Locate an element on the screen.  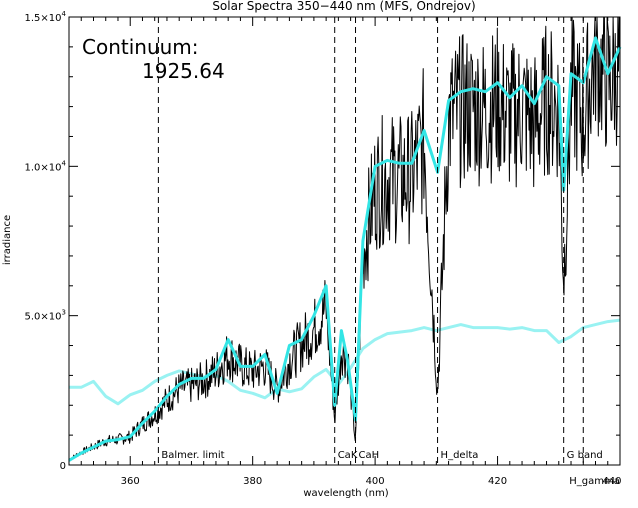
y-tick-label: 0 is located at coordinates (63, 466).